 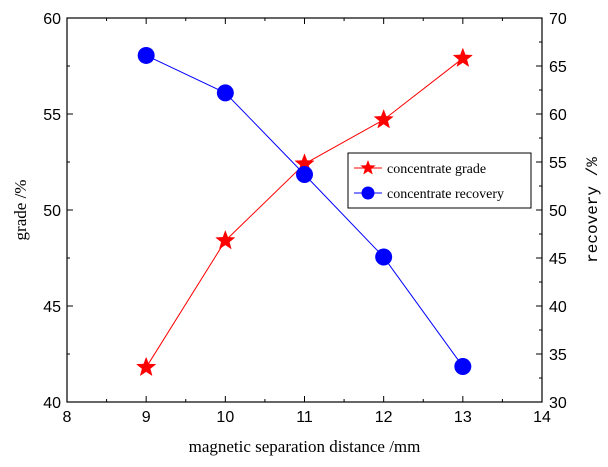 What do you see at coordinates (445, 194) in the screenshot?
I see `legend-label-recovery: concentrate recovery` at bounding box center [445, 194].